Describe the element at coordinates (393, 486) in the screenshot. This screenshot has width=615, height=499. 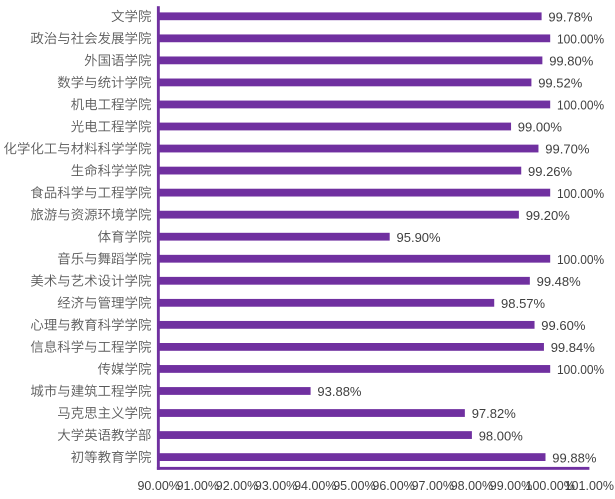
I see `svg-text: 96.00%` at that location.